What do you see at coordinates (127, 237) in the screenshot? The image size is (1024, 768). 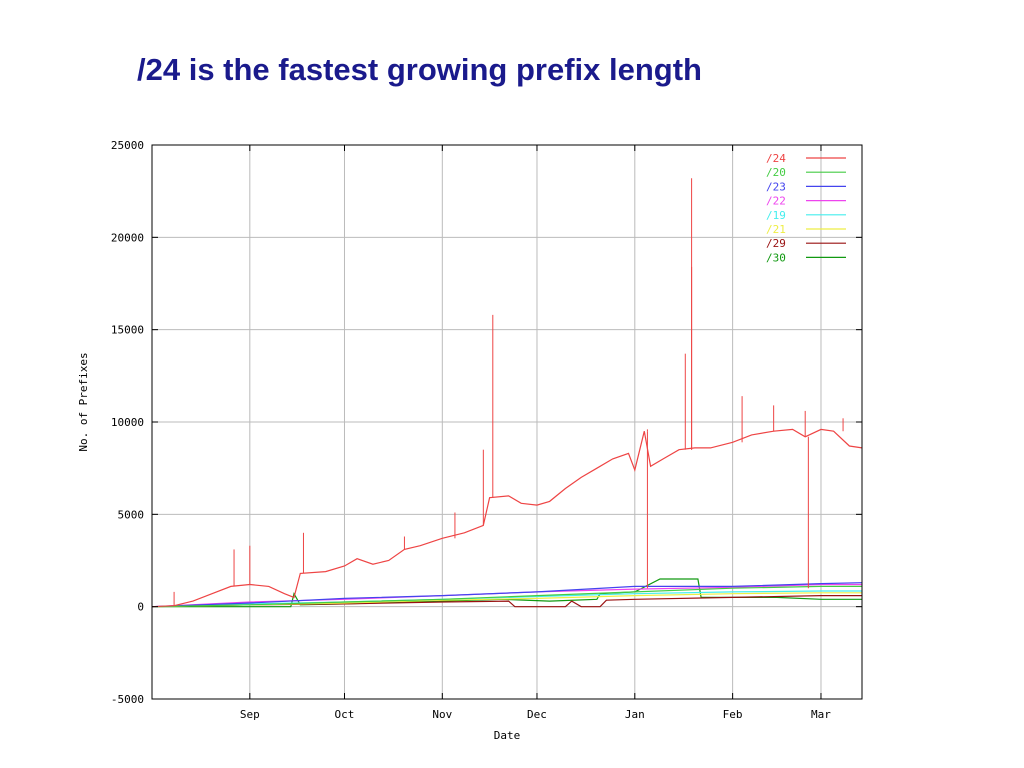 I see `y-tick-label: 20000` at bounding box center [127, 237].